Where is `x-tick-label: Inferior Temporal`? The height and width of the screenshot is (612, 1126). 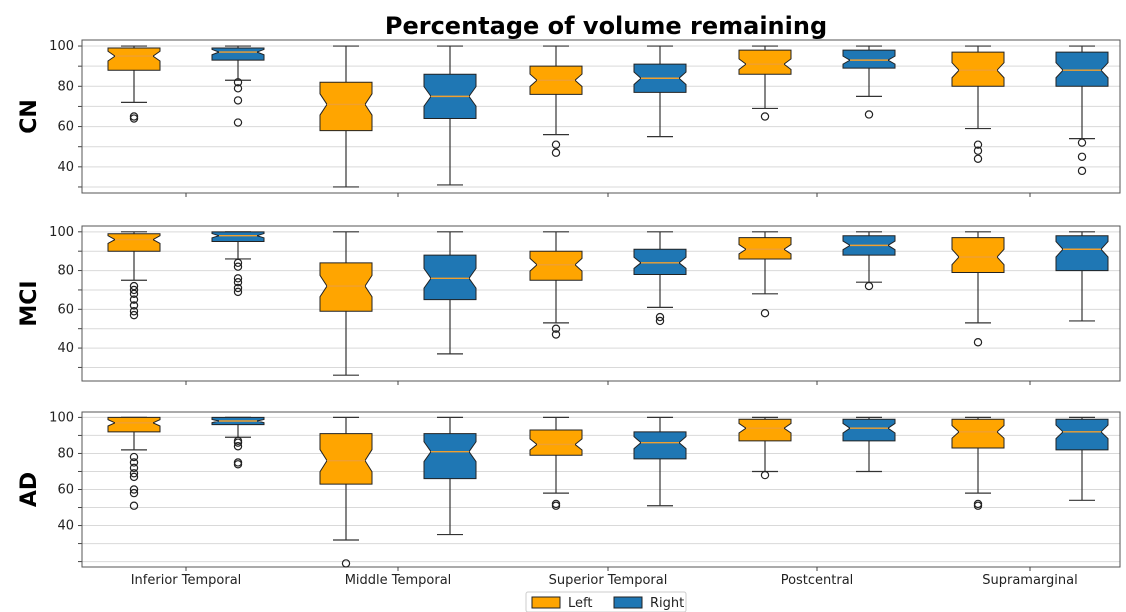 x-tick-label: Inferior Temporal is located at coordinates (186, 580).